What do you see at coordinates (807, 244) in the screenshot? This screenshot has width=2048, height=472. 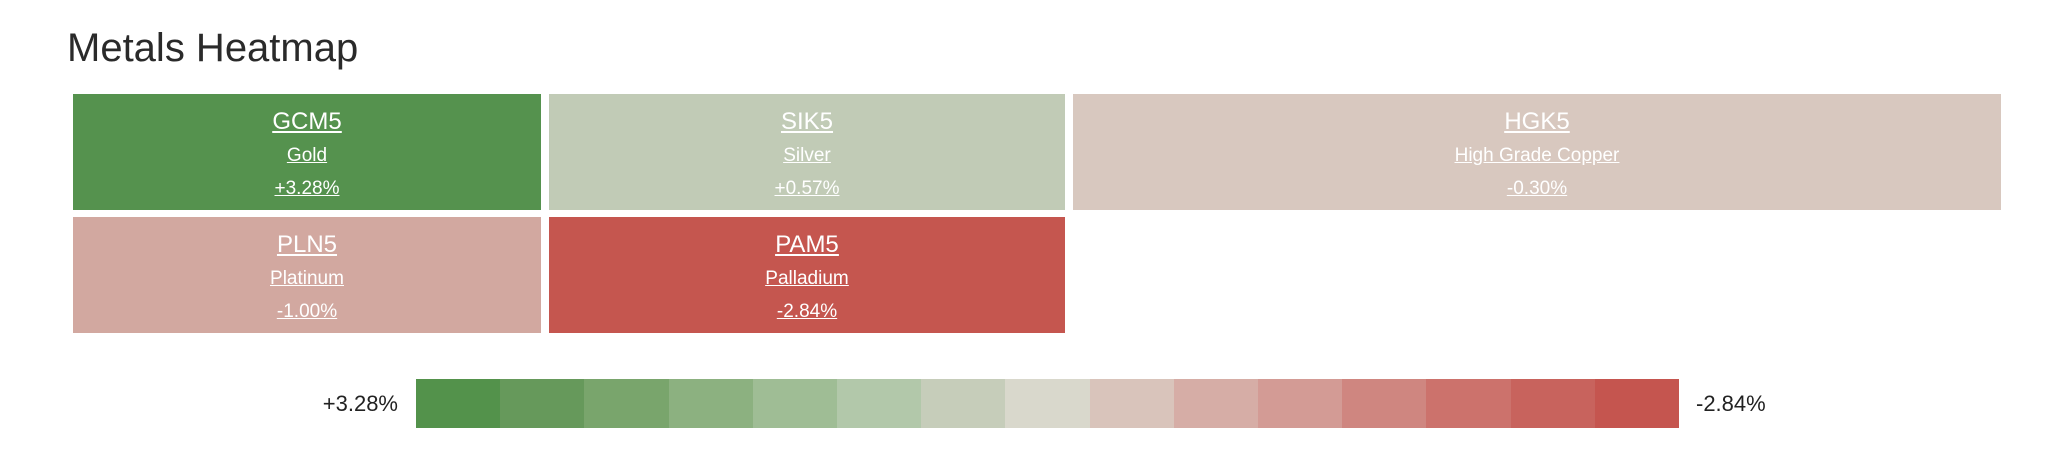 I see `tile-symbol: PAM5` at bounding box center [807, 244].